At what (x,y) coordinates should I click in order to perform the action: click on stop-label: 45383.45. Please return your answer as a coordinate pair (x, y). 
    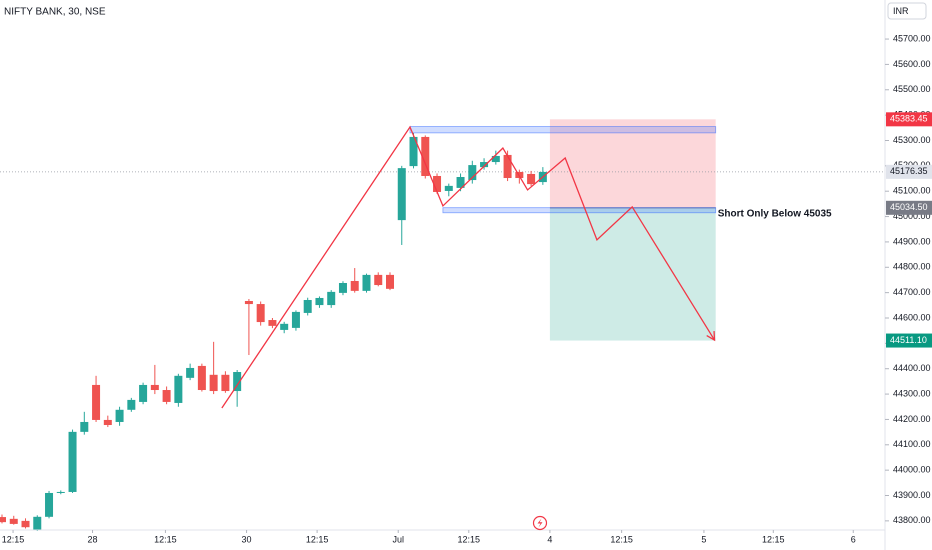
    Looking at the image, I should click on (909, 119).